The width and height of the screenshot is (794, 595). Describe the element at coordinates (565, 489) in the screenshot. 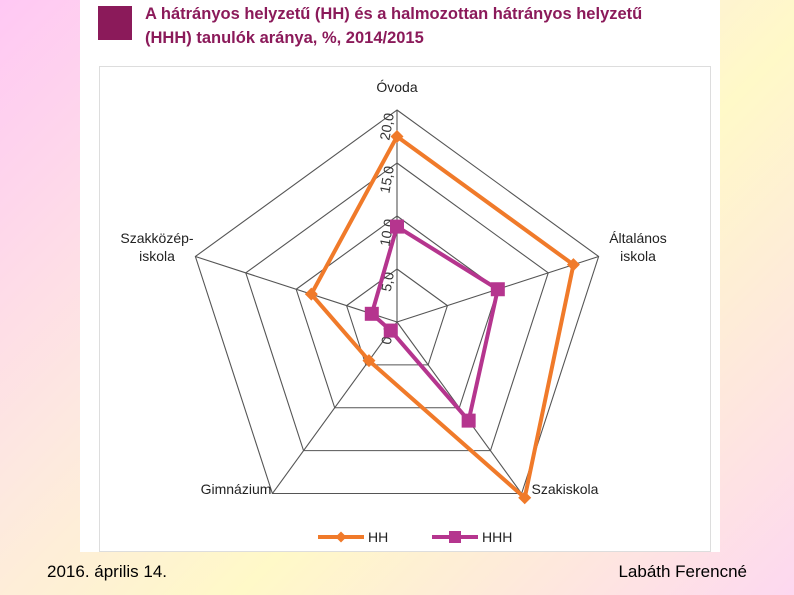

I see `axis-label-2-0: Szakiskola` at that location.